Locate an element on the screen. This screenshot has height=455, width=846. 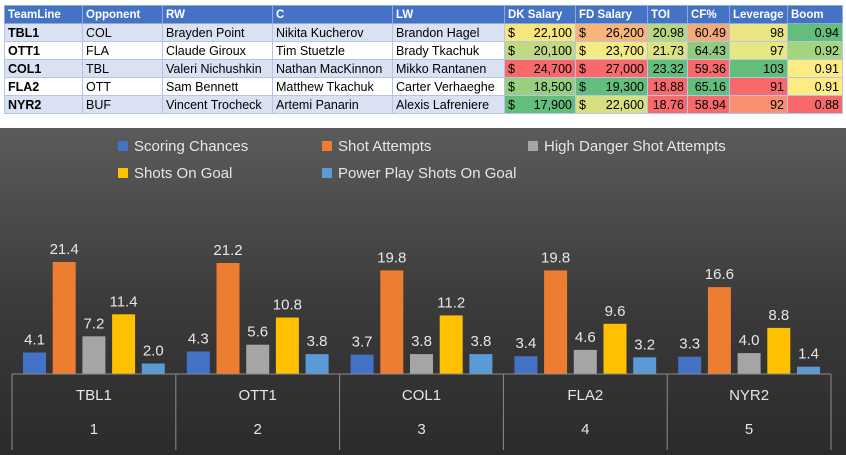
fd-salary-value: 19,300 is located at coordinates (624, 86).